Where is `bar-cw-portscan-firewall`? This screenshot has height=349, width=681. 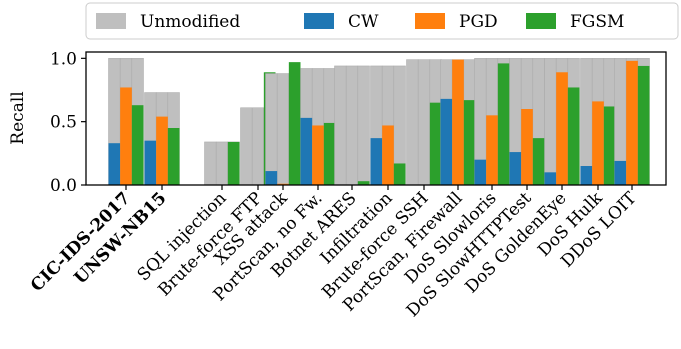 bar-cw-portscan-firewall is located at coordinates (446, 141).